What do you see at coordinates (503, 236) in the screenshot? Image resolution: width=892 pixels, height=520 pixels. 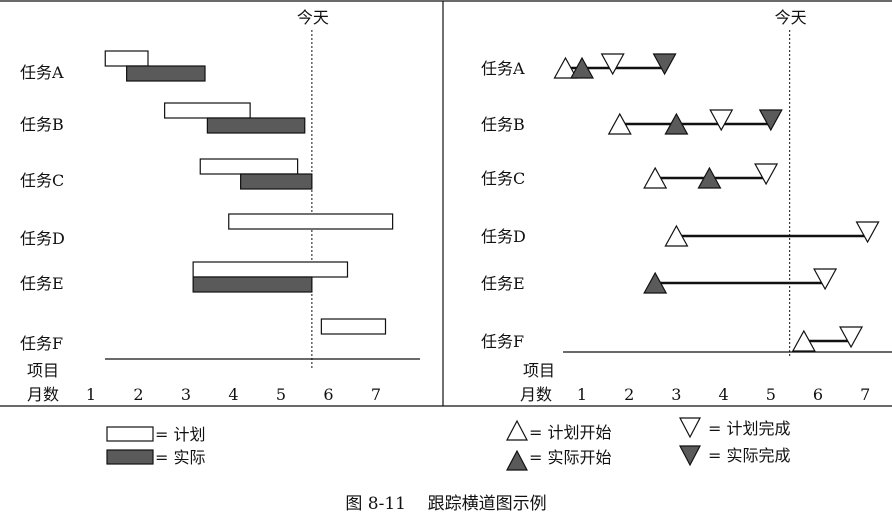 I see `right-task-label: 任务D` at bounding box center [503, 236].